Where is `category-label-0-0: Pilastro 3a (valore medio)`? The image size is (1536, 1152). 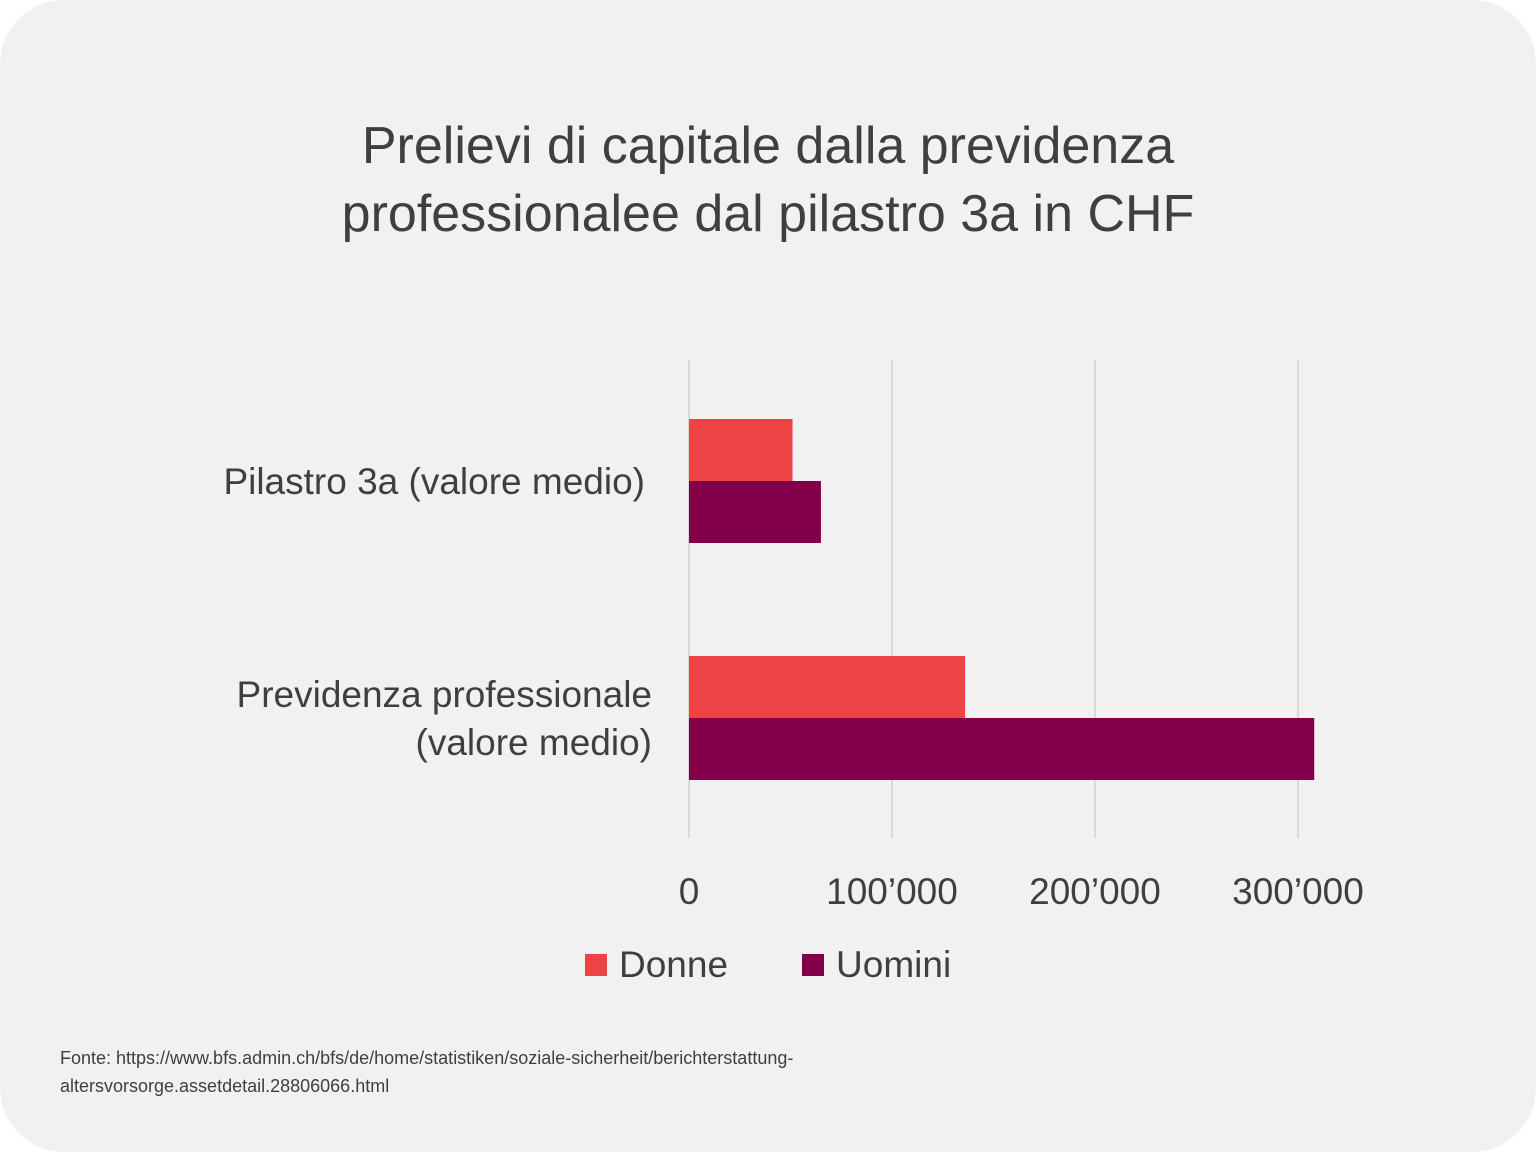
category-label-0-0: Pilastro 3a (valore medio) is located at coordinates (434, 481).